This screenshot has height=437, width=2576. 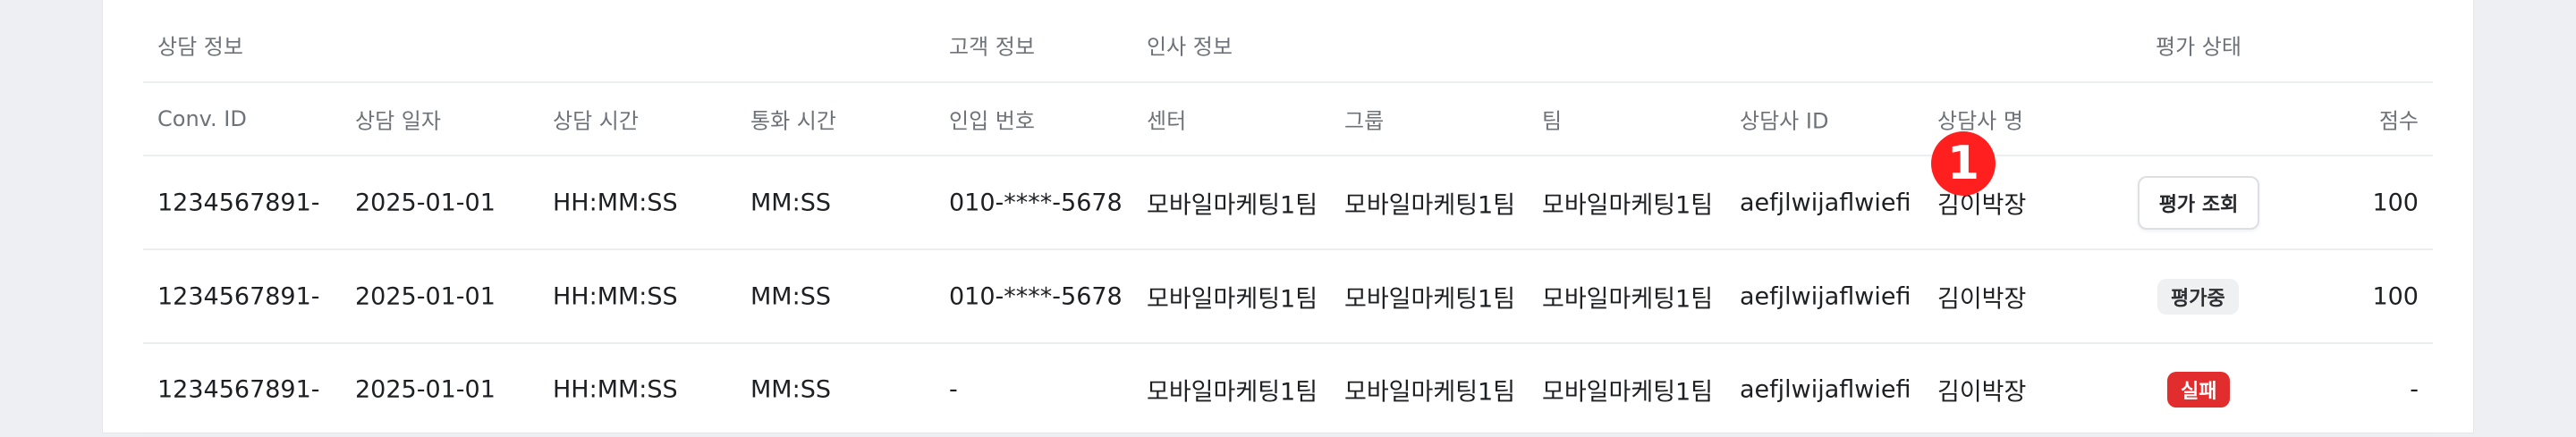 What do you see at coordinates (1963, 163) in the screenshot?
I see `annotation-marker-1: 1` at bounding box center [1963, 163].